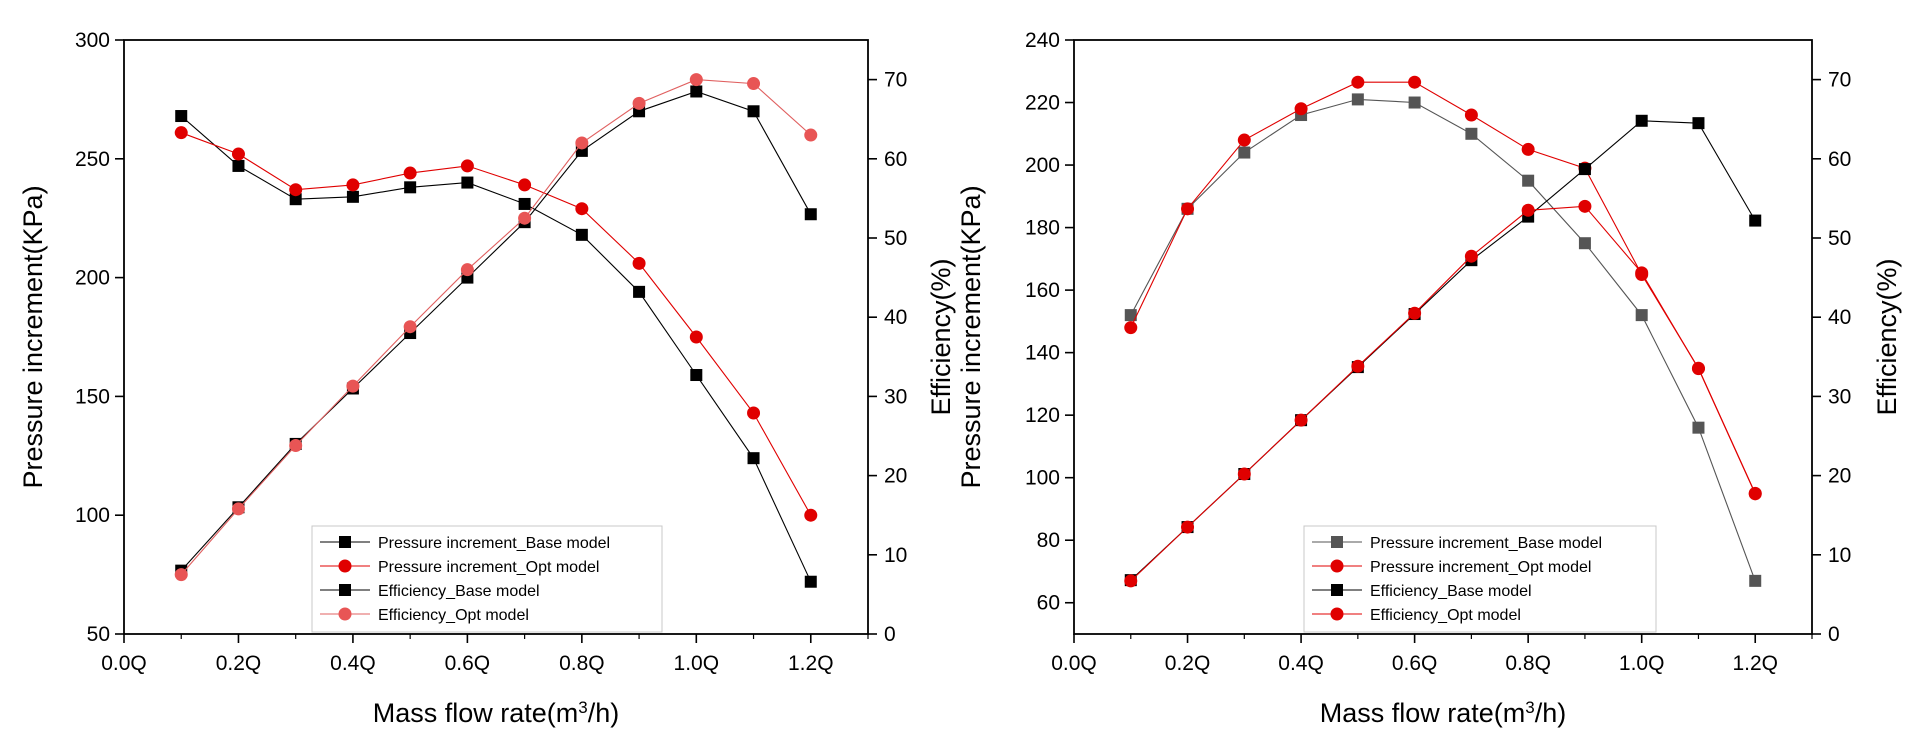 This screenshot has height=756, width=1910. Describe the element at coordinates (1042, 290) in the screenshot. I see `y-left-tick-label: 160` at that location.